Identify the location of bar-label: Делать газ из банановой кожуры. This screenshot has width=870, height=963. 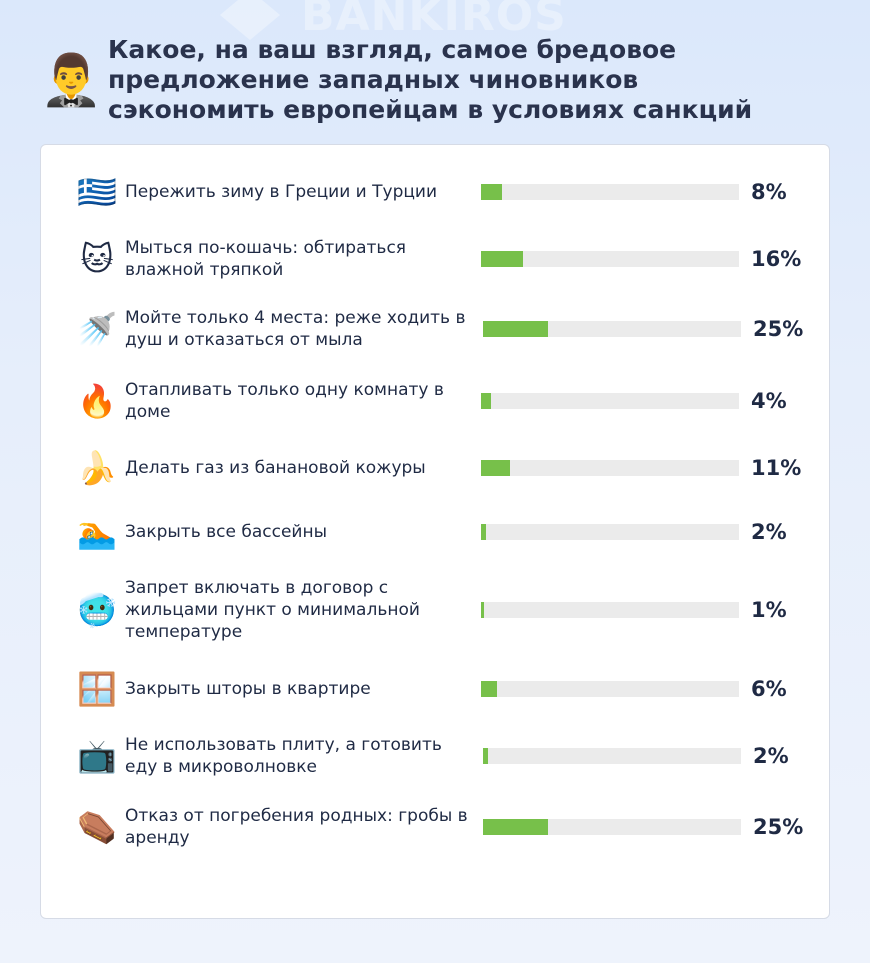
(275, 468).